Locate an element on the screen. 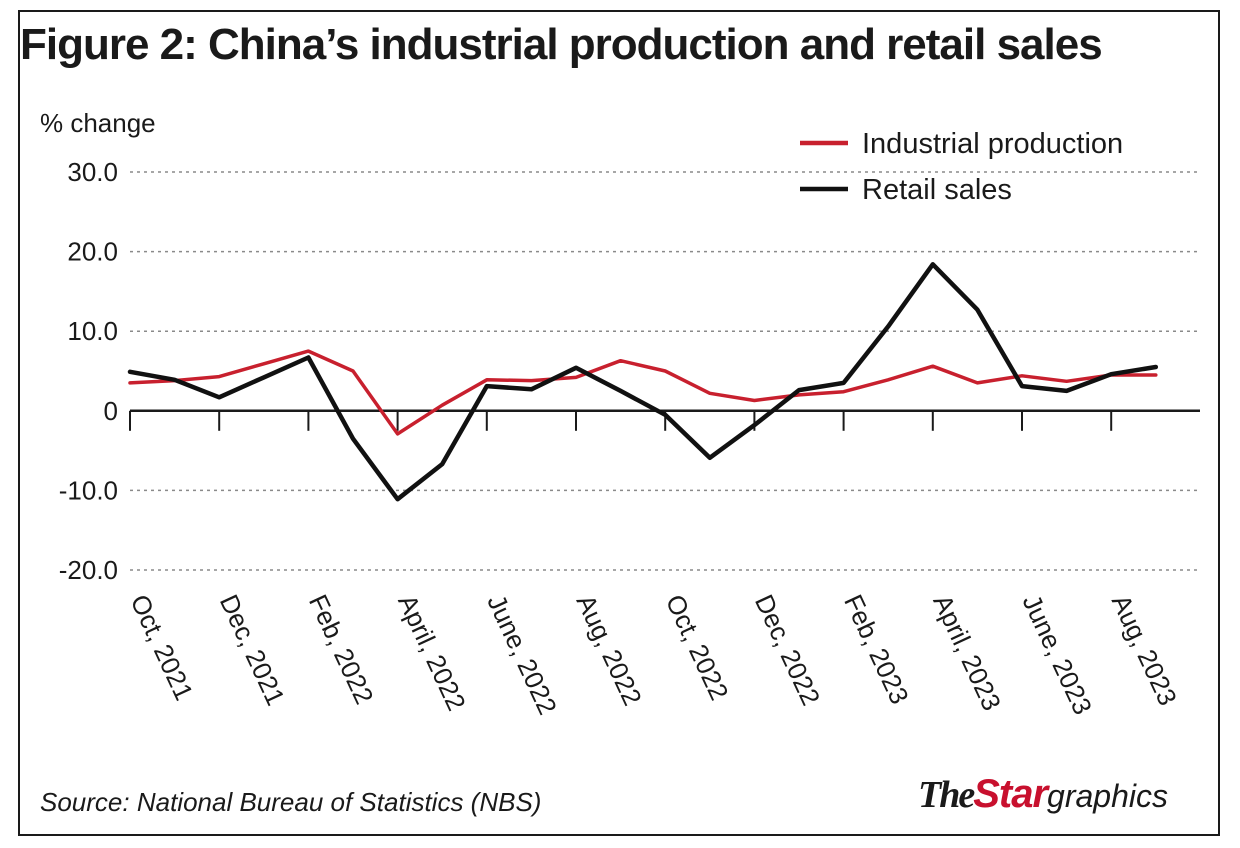 This screenshot has width=1240, height=848. y-axis-label: % change is located at coordinates (98, 123).